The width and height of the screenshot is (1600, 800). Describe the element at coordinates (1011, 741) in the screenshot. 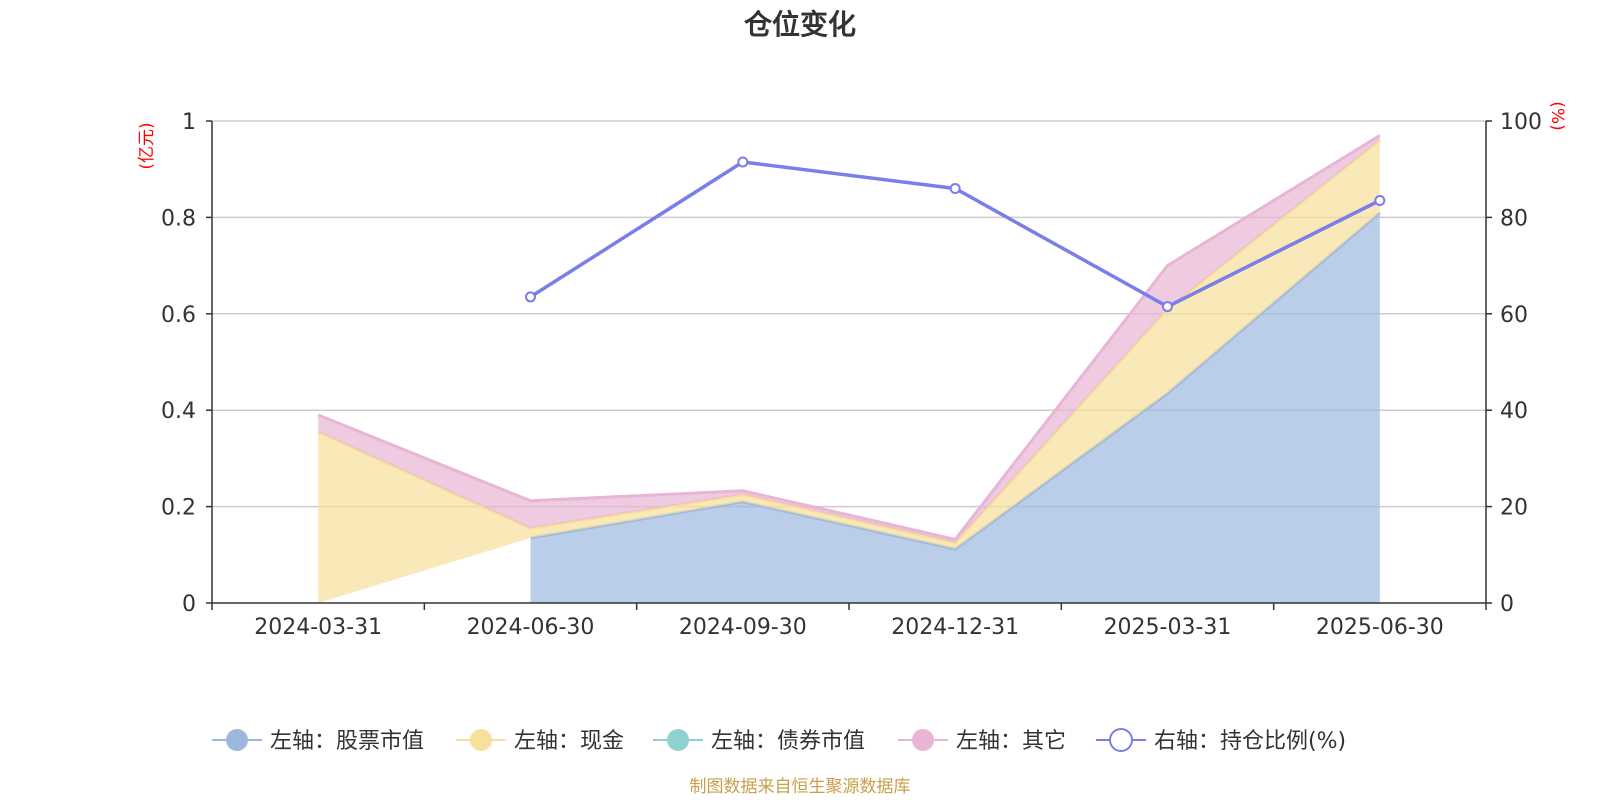

I see `legend-label: 左轴：其它` at that location.